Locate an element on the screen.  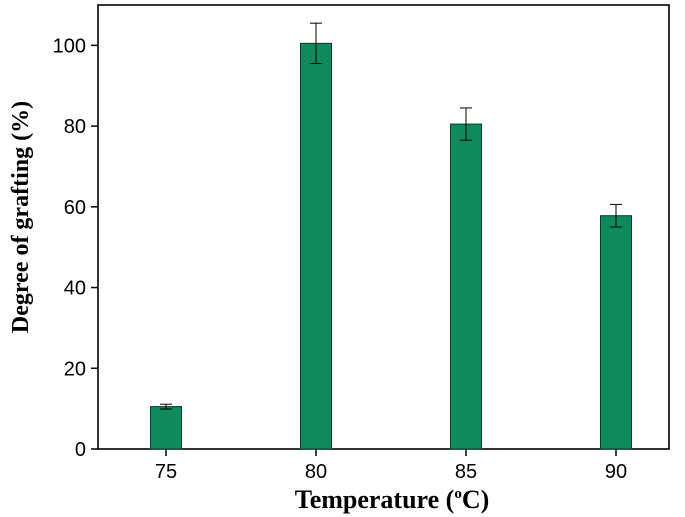
y-tick-label: 20 is located at coordinates (75, 369).